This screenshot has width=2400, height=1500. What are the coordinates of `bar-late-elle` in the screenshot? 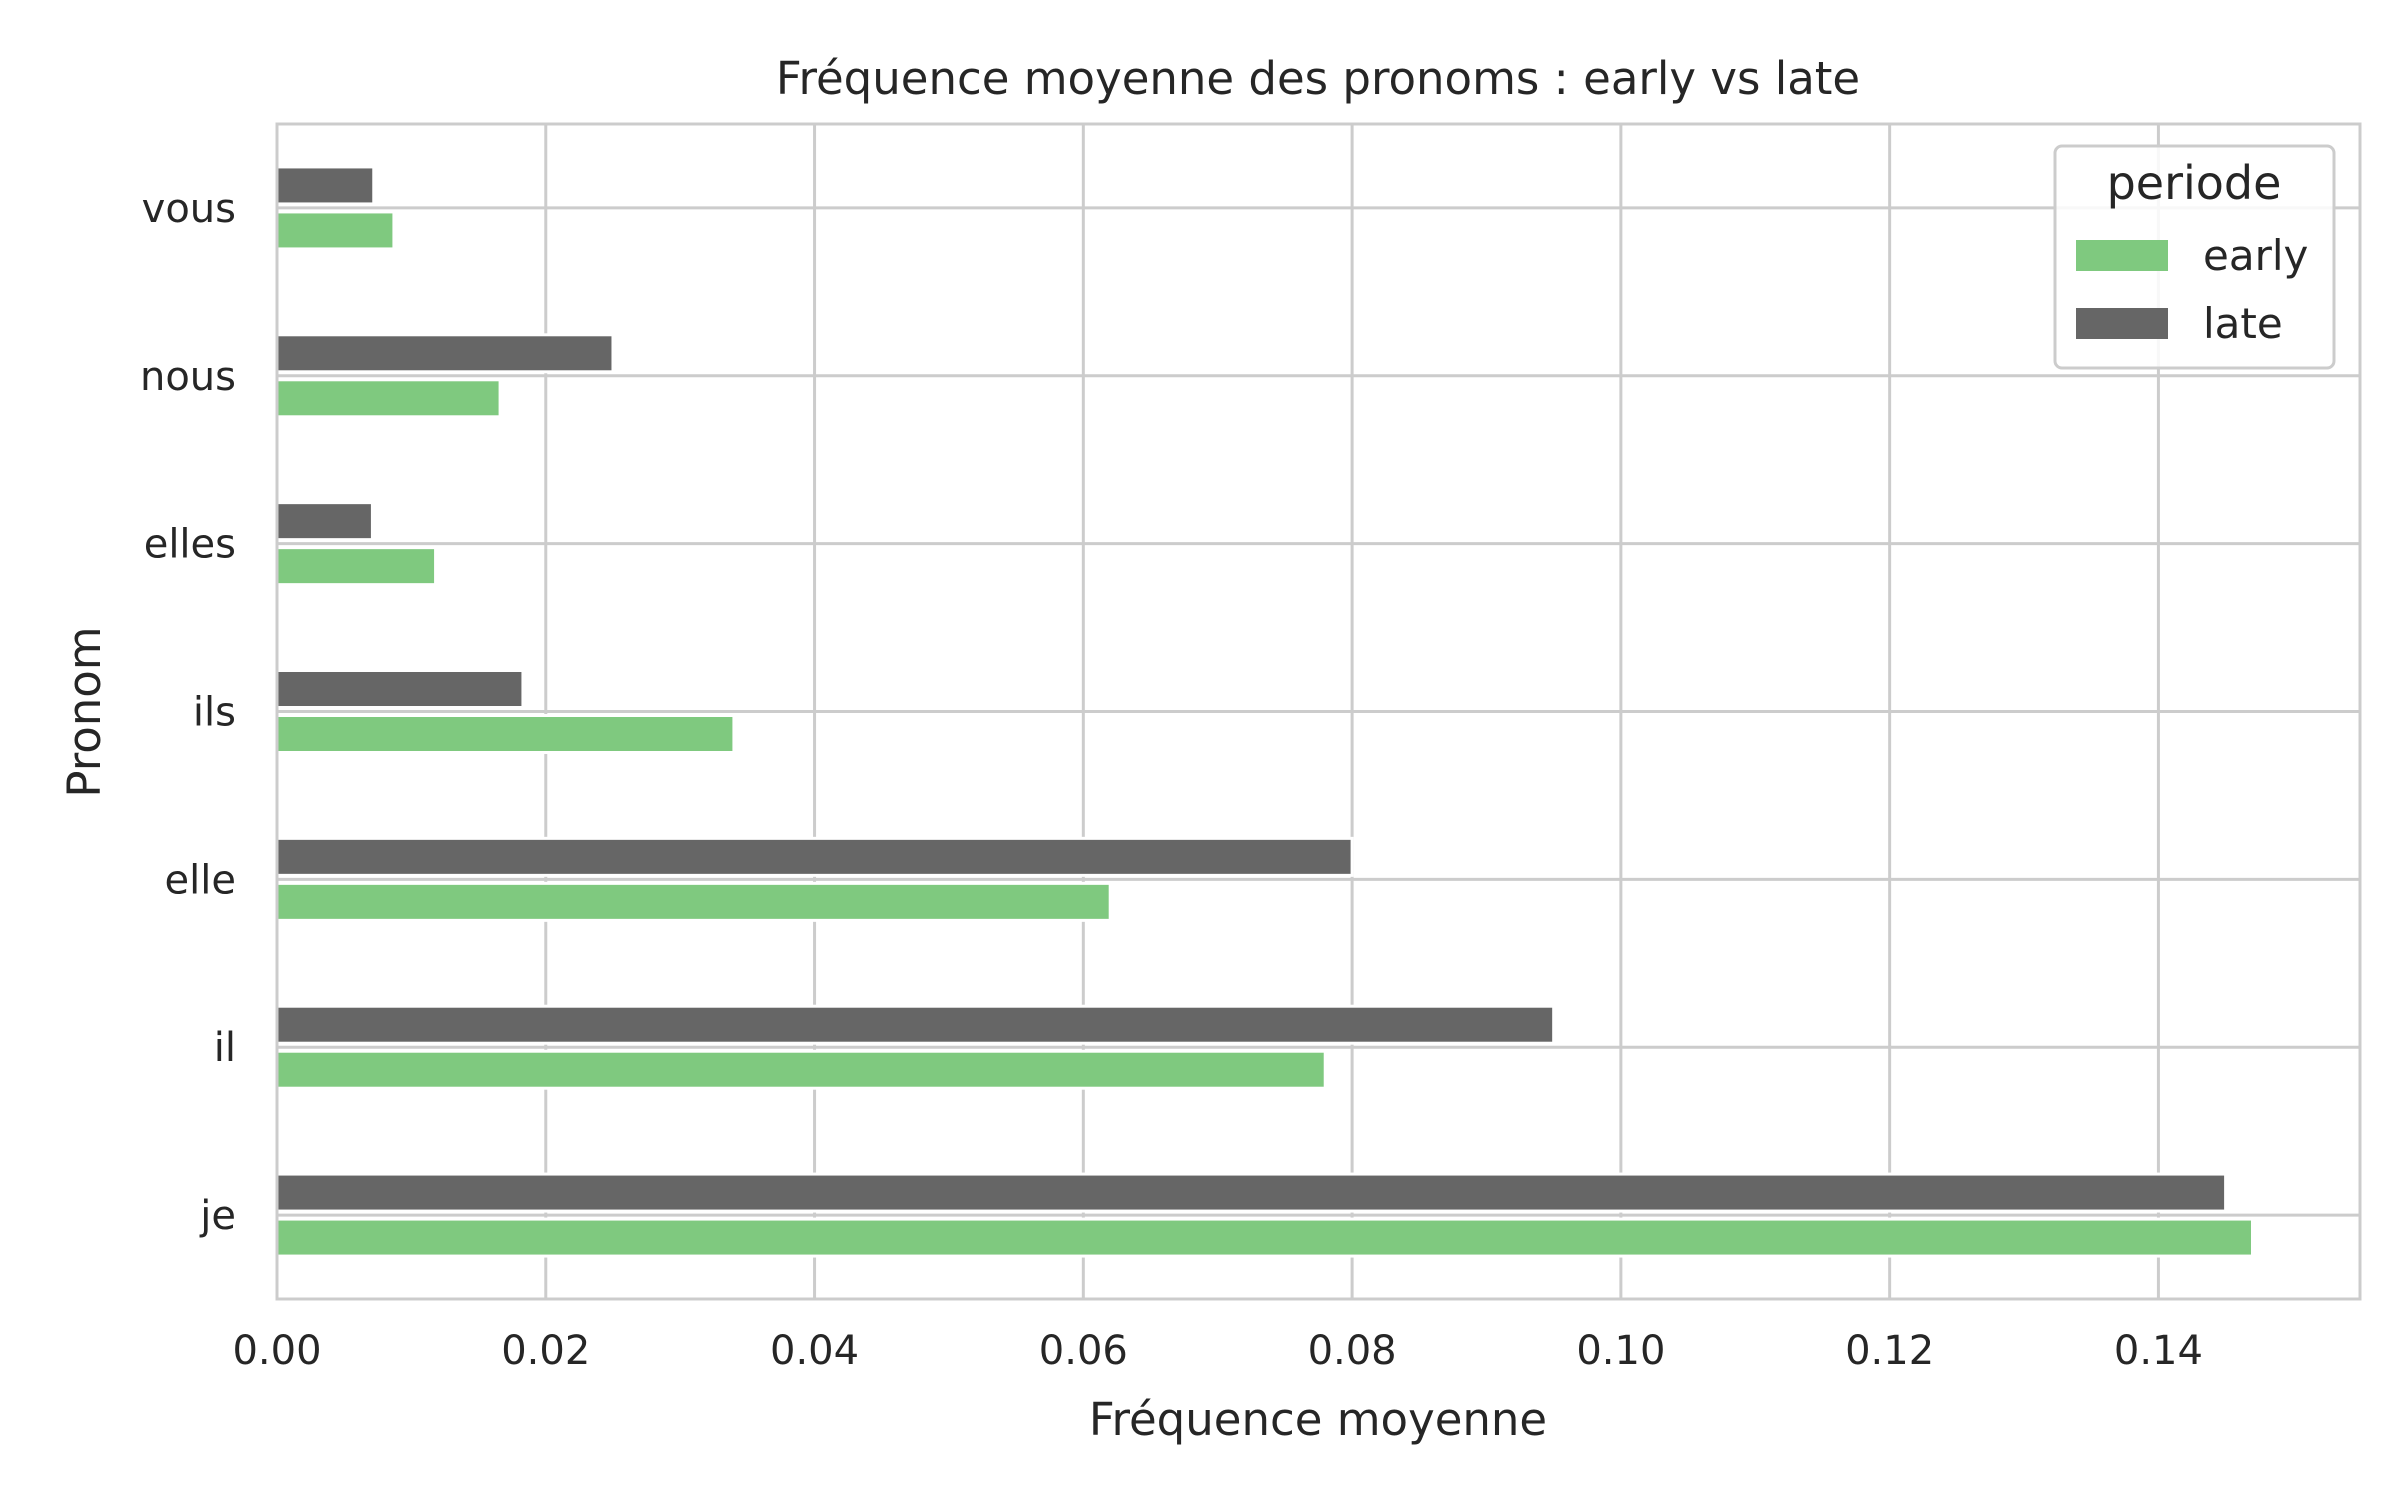 It's located at (814, 856).